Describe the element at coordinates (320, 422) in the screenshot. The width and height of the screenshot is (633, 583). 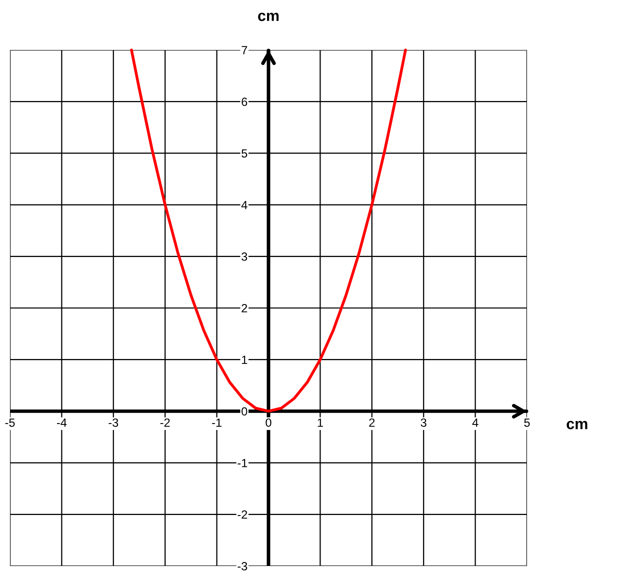
I see `x-tick-label: 1` at that location.